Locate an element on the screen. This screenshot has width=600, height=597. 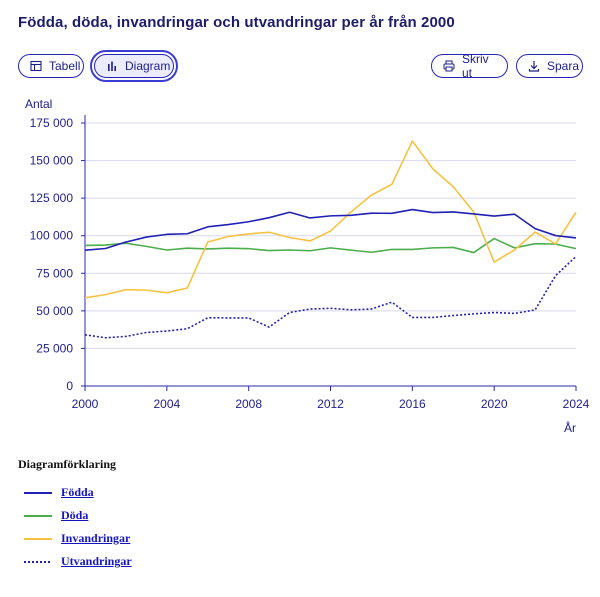
spara-label: Spara is located at coordinates (563, 66).